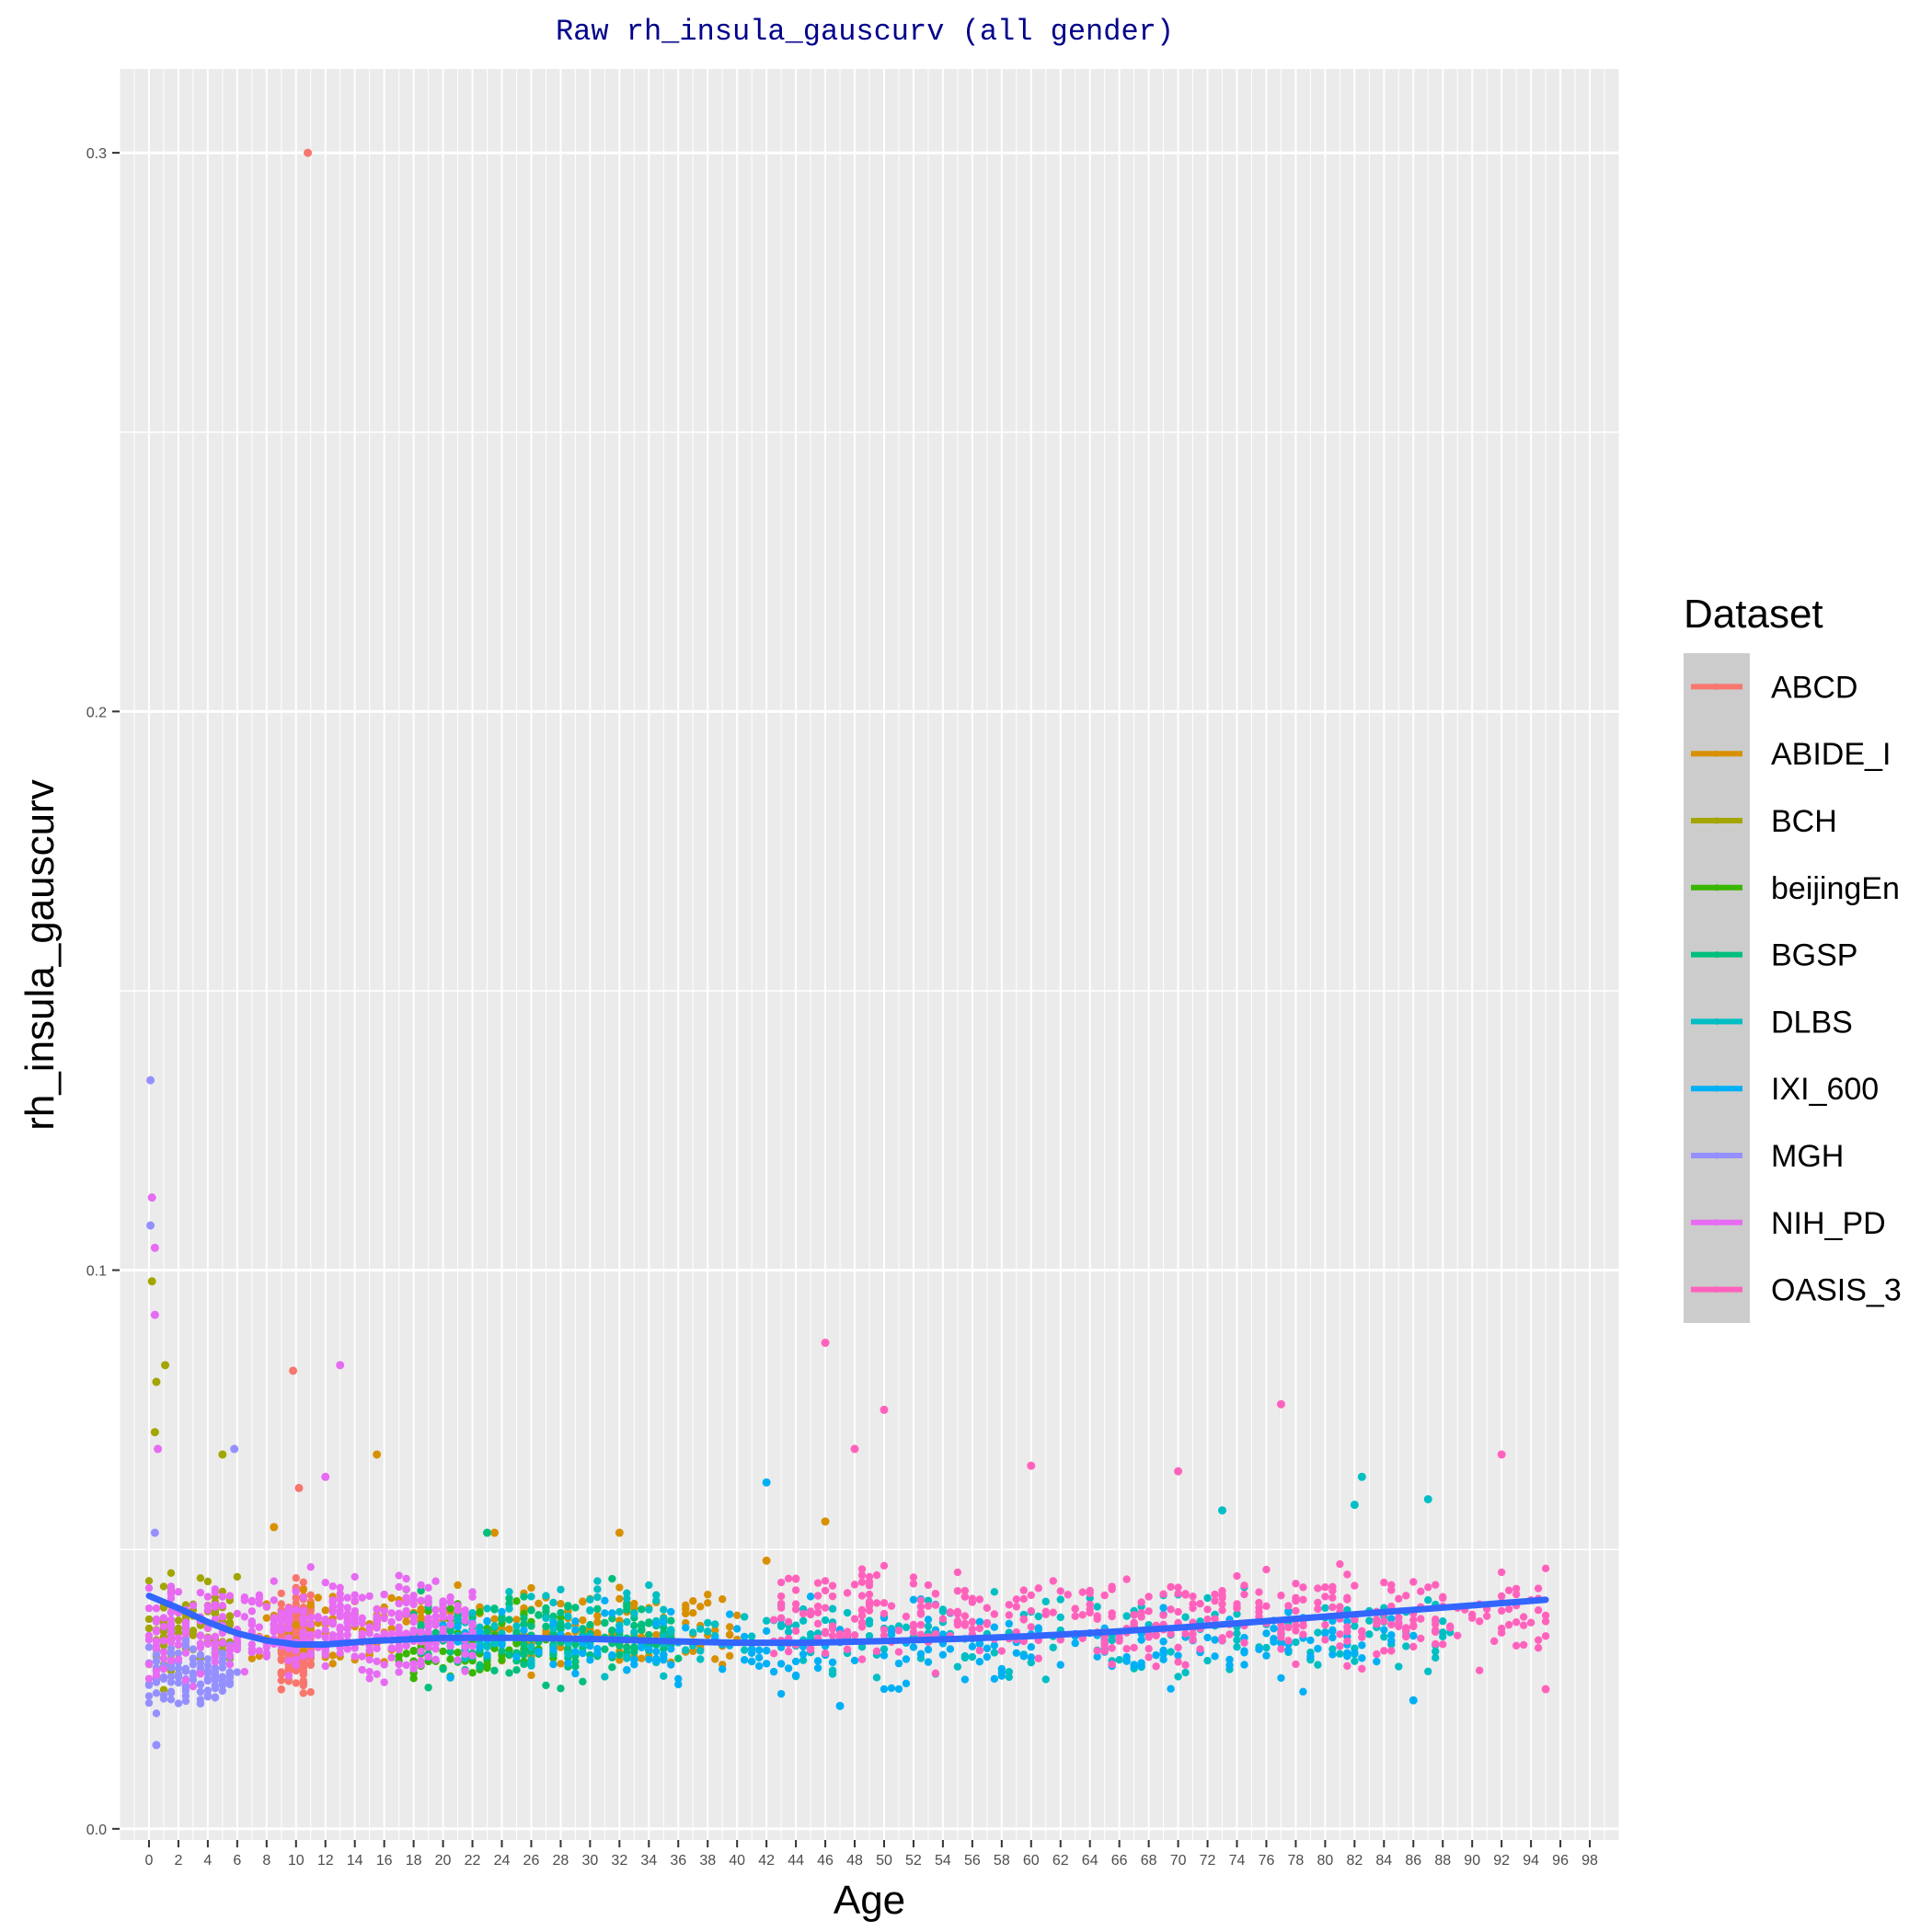  Describe the element at coordinates (1716, 955) in the screenshot. I see `legend-key-point` at that location.